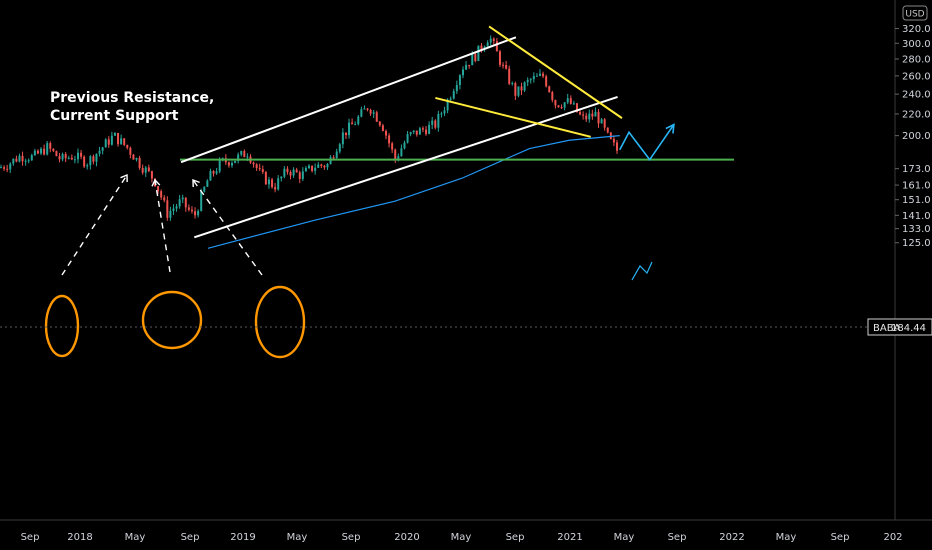 The image size is (932, 550). What do you see at coordinates (916, 243) in the screenshot?
I see `y-tick-label: 125.0` at bounding box center [916, 243].